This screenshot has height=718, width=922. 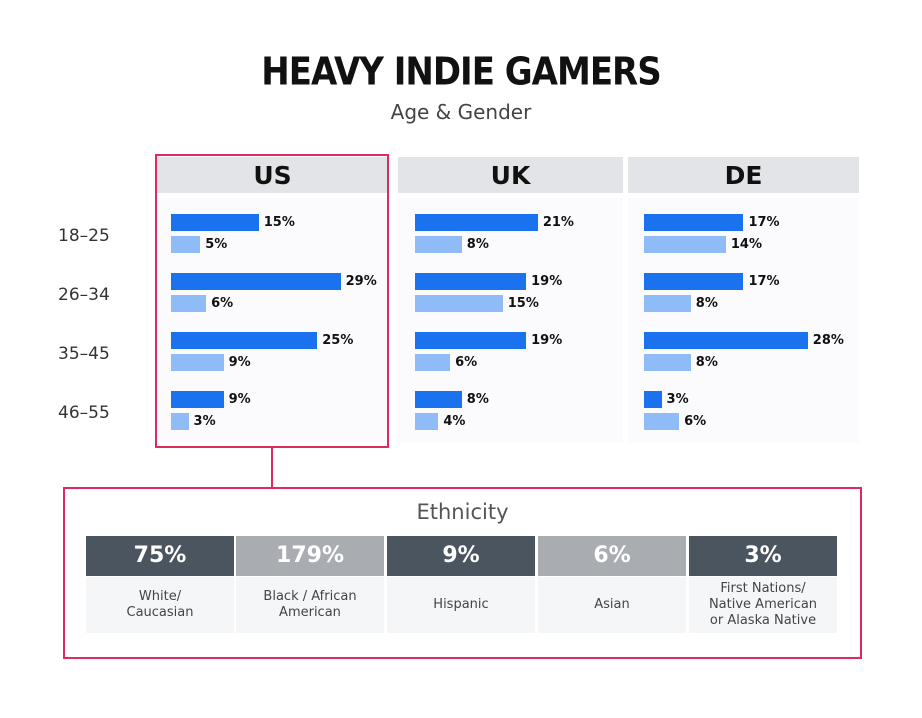 I want to click on highlight-connector, so click(x=272, y=468).